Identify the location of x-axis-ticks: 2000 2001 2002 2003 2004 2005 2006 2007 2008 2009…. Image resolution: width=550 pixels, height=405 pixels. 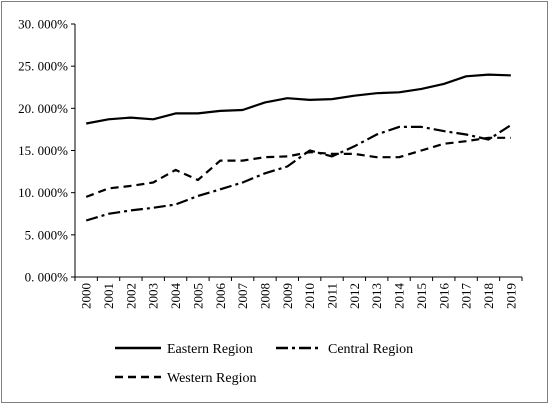
(298, 293).